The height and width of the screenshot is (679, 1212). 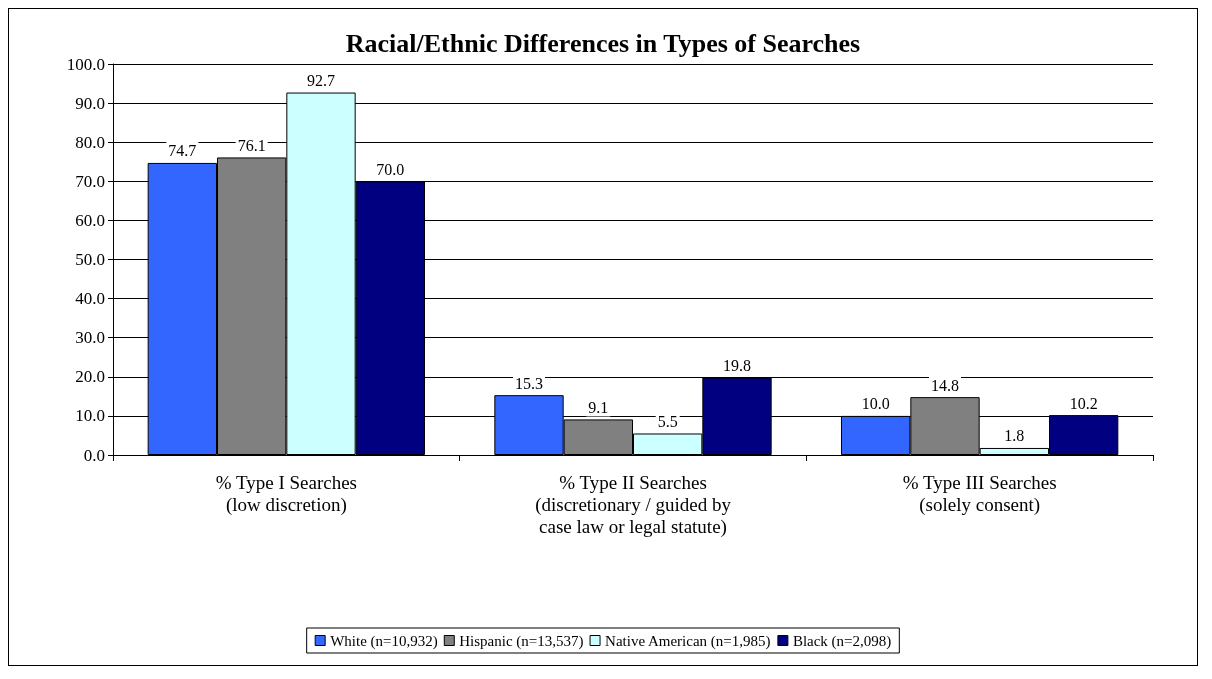 What do you see at coordinates (667, 421) in the screenshot?
I see `data-label: 5.5` at bounding box center [667, 421].